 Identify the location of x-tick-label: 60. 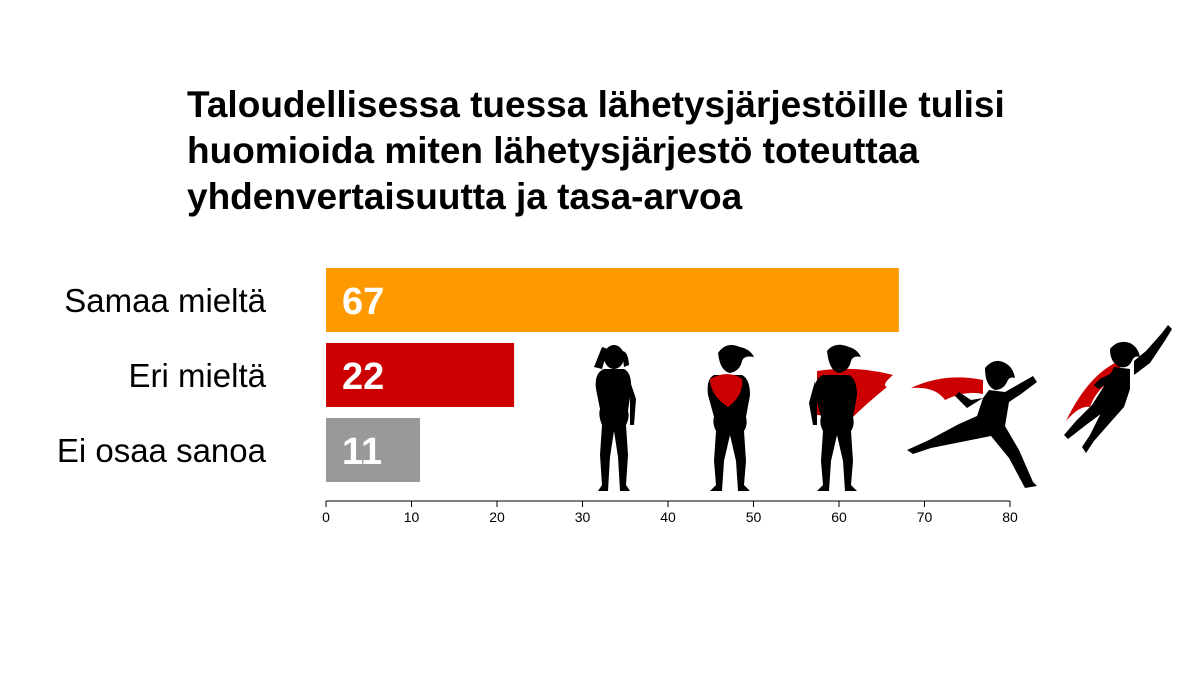
(839, 517).